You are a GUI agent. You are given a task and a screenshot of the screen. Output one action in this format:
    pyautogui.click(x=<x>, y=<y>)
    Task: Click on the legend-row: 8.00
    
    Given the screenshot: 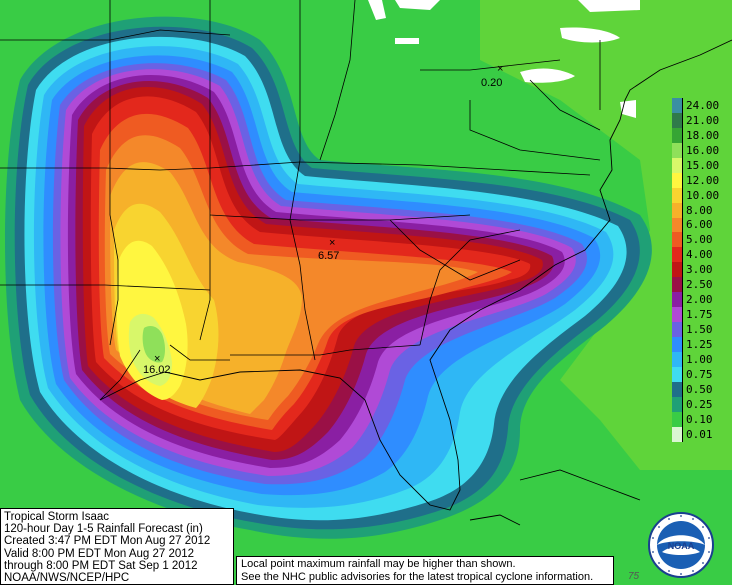 What is the action you would take?
    pyautogui.click(x=702, y=210)
    